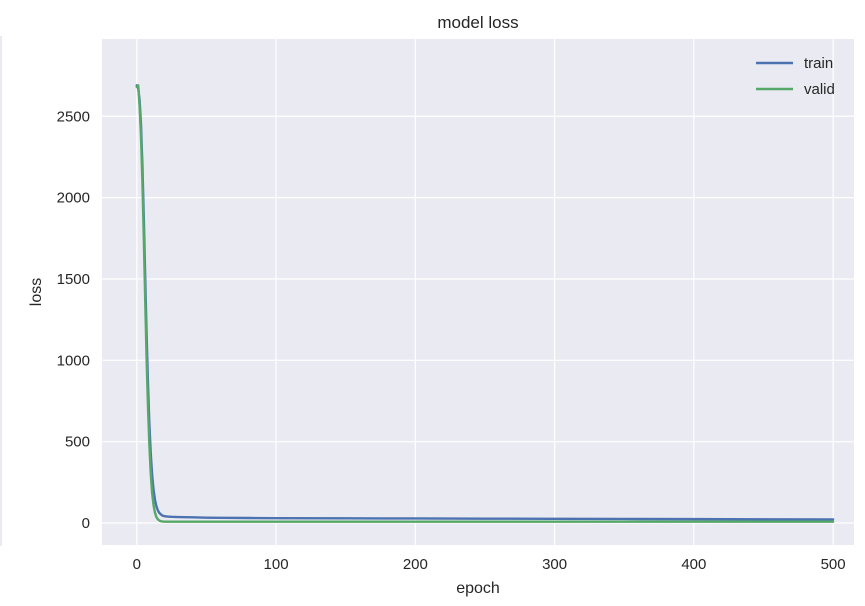 This screenshot has height=606, width=865. What do you see at coordinates (554, 564) in the screenshot?
I see `x-tick-label: 300` at bounding box center [554, 564].